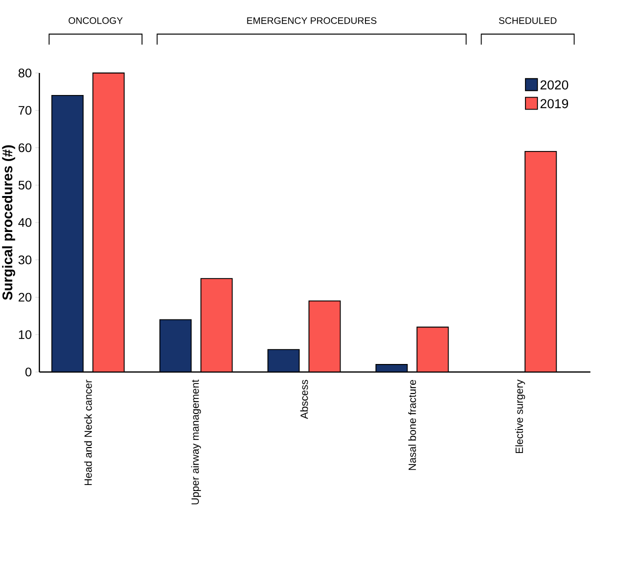  I want to click on text: SCHEDULED, so click(527, 20).